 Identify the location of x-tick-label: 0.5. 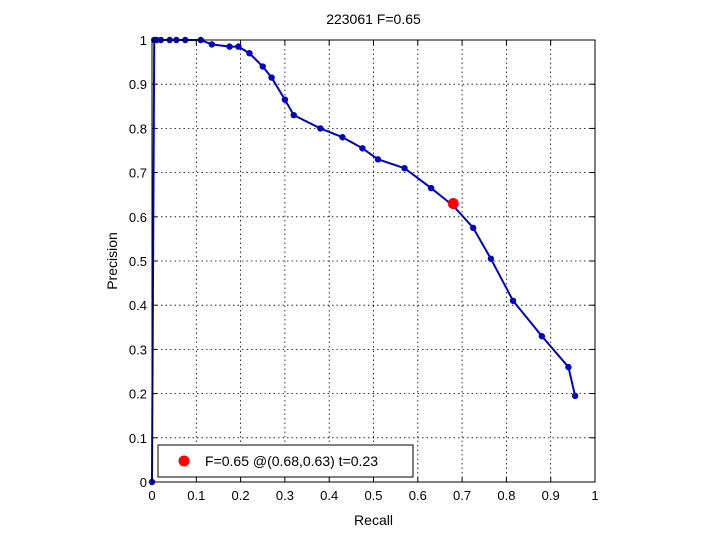
(373, 495).